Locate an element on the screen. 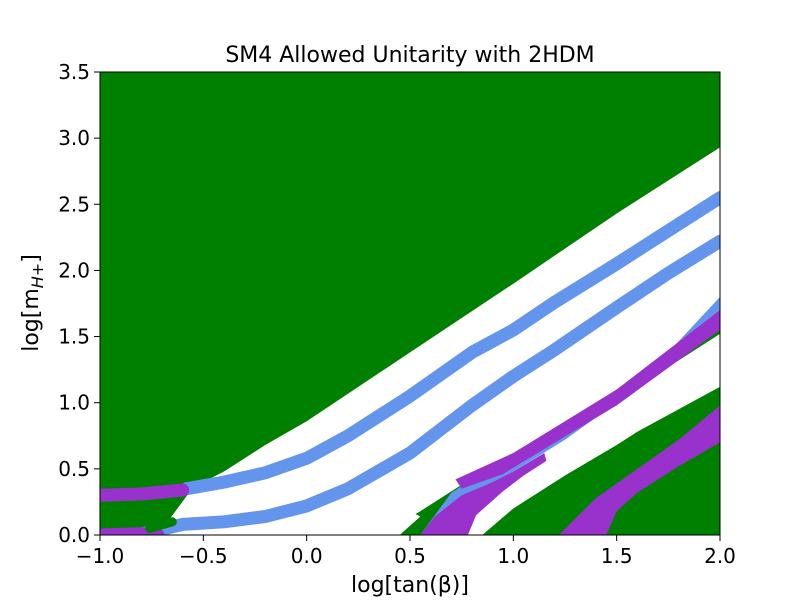 Image resolution: width=800 pixels, height=600 pixels. y-axis-label: log[mH+] is located at coordinates (33, 303).